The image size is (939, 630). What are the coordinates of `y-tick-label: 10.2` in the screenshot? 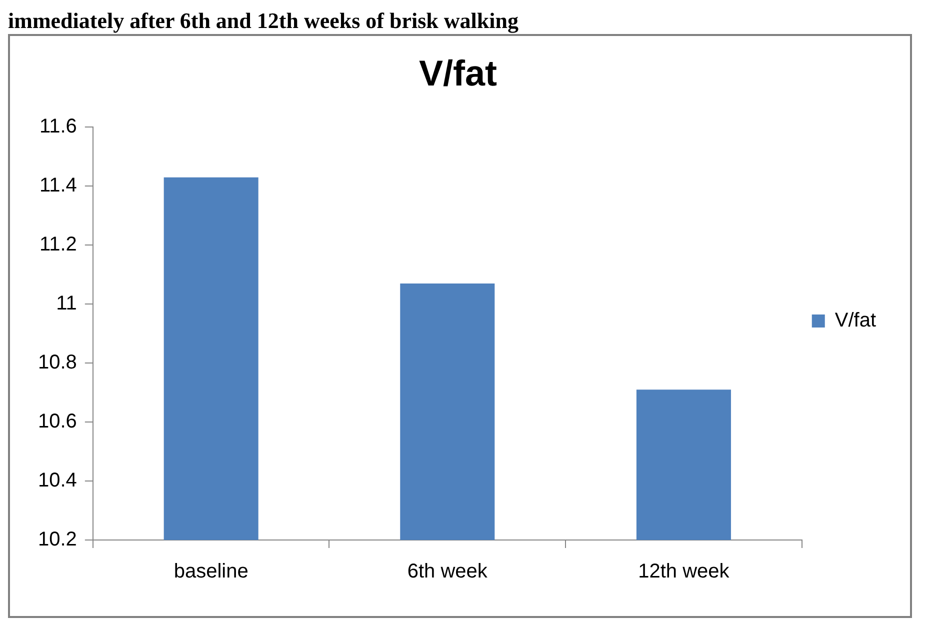 It's located at (57, 539).